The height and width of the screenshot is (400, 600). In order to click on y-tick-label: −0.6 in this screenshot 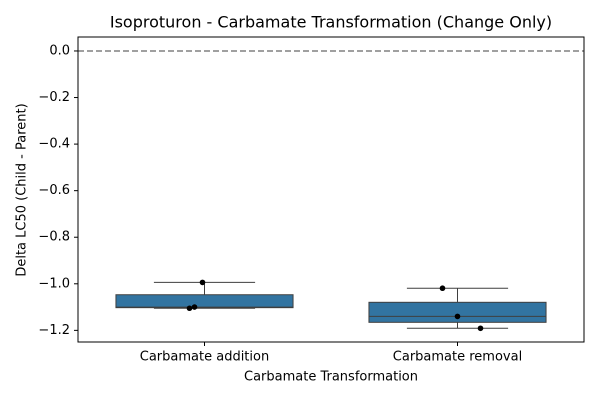, I will do `click(54, 190)`.